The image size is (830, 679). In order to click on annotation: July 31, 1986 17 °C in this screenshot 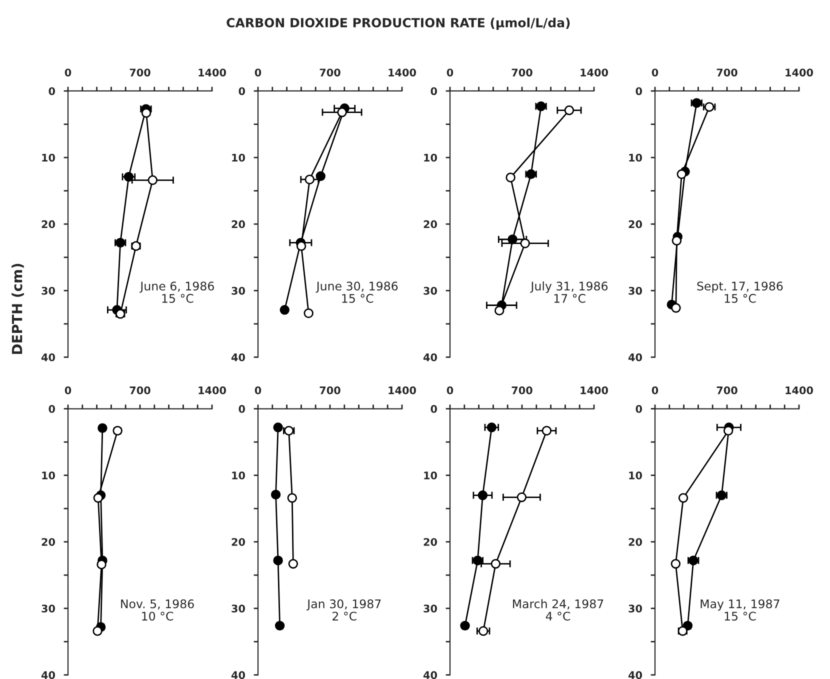, I will do `click(569, 292)`.